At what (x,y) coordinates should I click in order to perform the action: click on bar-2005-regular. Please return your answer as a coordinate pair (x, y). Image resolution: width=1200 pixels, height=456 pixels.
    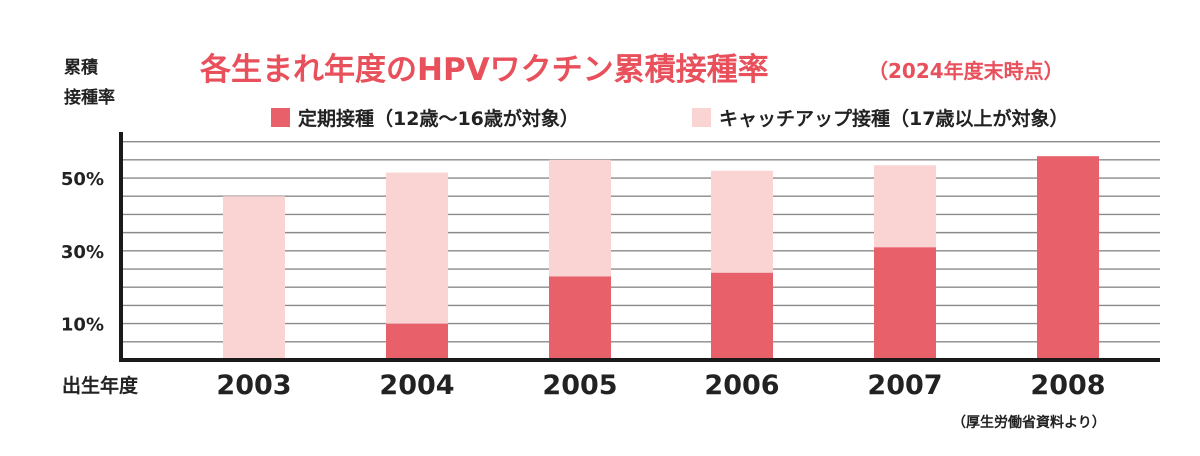
    Looking at the image, I should click on (580, 318).